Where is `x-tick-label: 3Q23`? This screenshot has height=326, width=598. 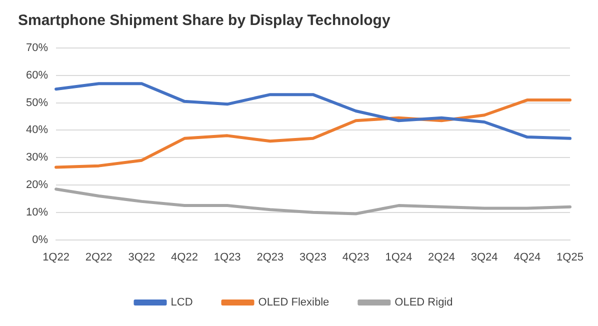 x-tick-label: 3Q23 is located at coordinates (313, 257).